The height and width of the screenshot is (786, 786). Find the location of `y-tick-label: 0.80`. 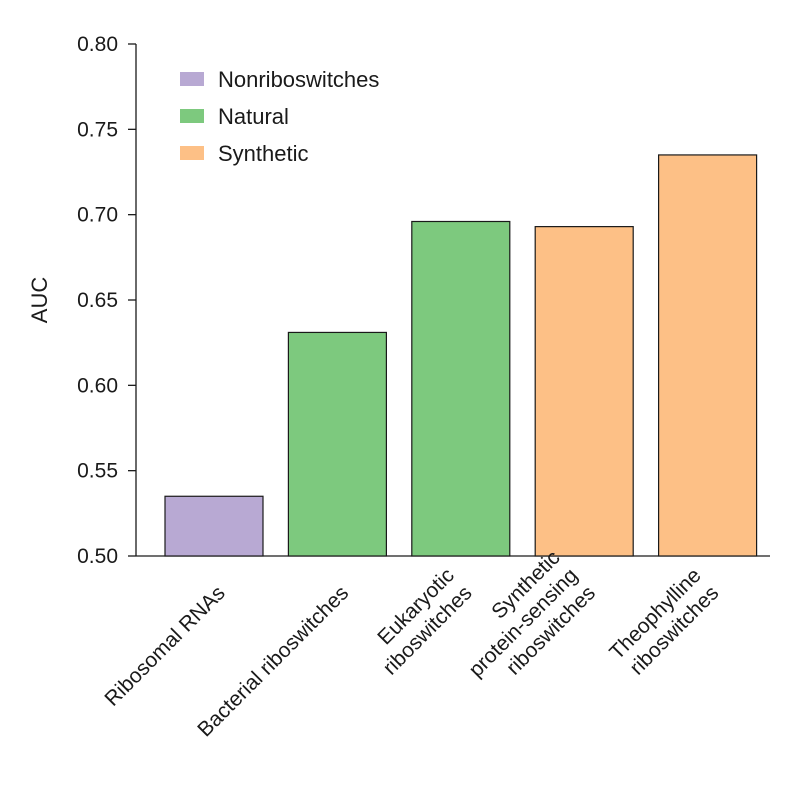

y-tick-label: 0.80 is located at coordinates (97, 44).